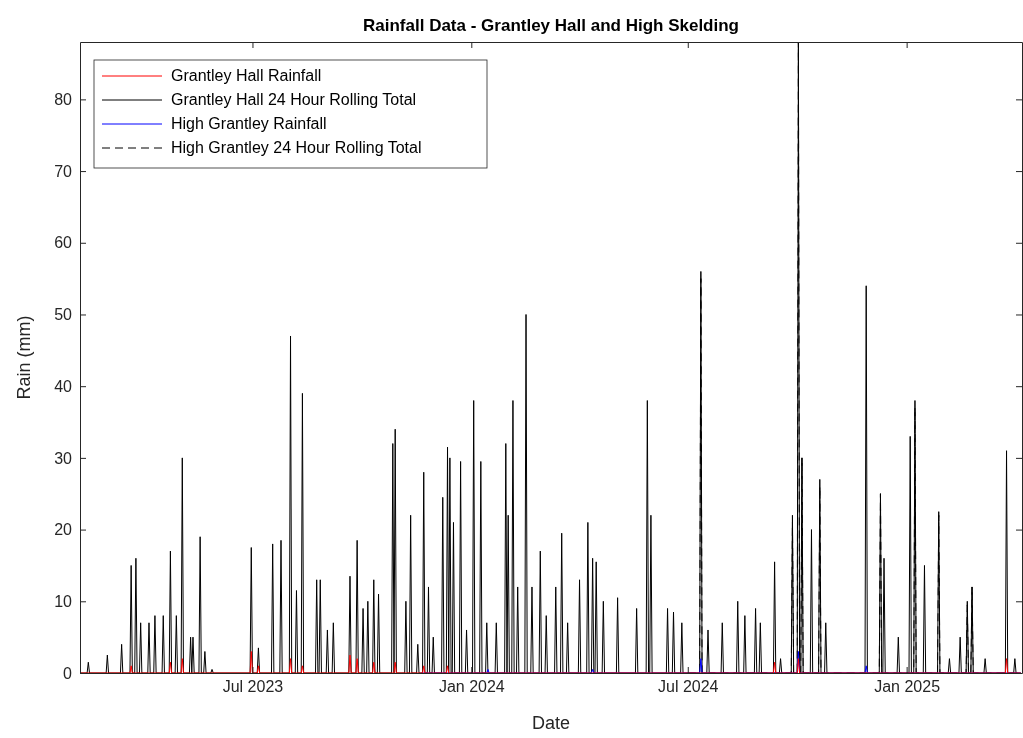 This screenshot has height=738, width=1023. What do you see at coordinates (63, 601) in the screenshot?
I see `y-tick-label: 10` at bounding box center [63, 601].